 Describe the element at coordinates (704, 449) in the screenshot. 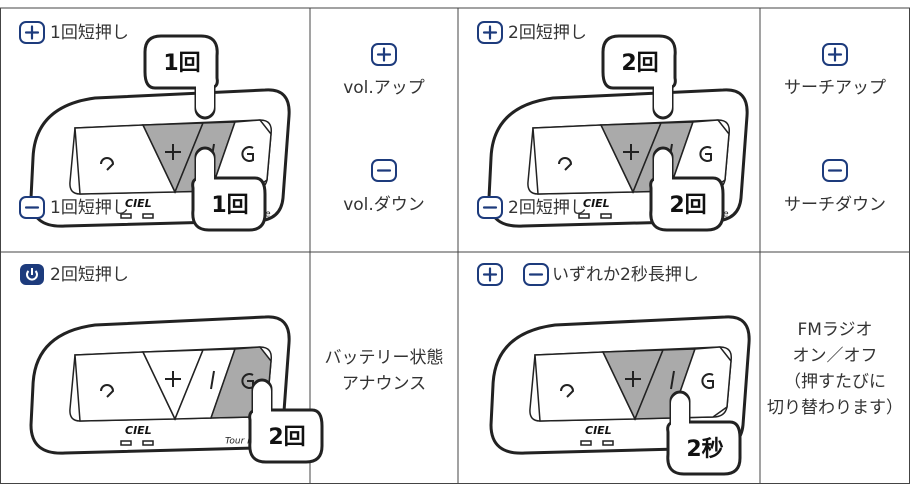

I see `press-badge: 2秒` at that location.